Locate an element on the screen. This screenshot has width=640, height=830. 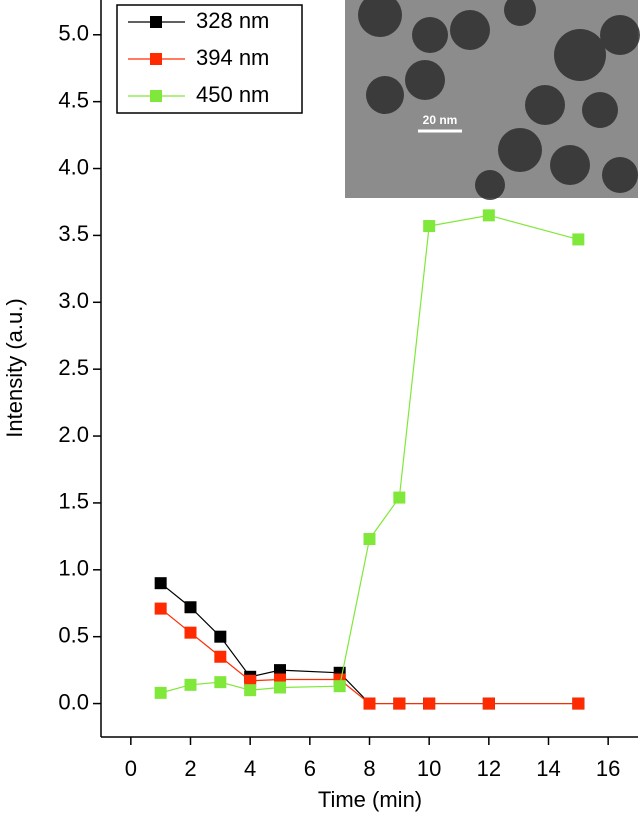
x-tick-label: 16 is located at coordinates (608, 768).